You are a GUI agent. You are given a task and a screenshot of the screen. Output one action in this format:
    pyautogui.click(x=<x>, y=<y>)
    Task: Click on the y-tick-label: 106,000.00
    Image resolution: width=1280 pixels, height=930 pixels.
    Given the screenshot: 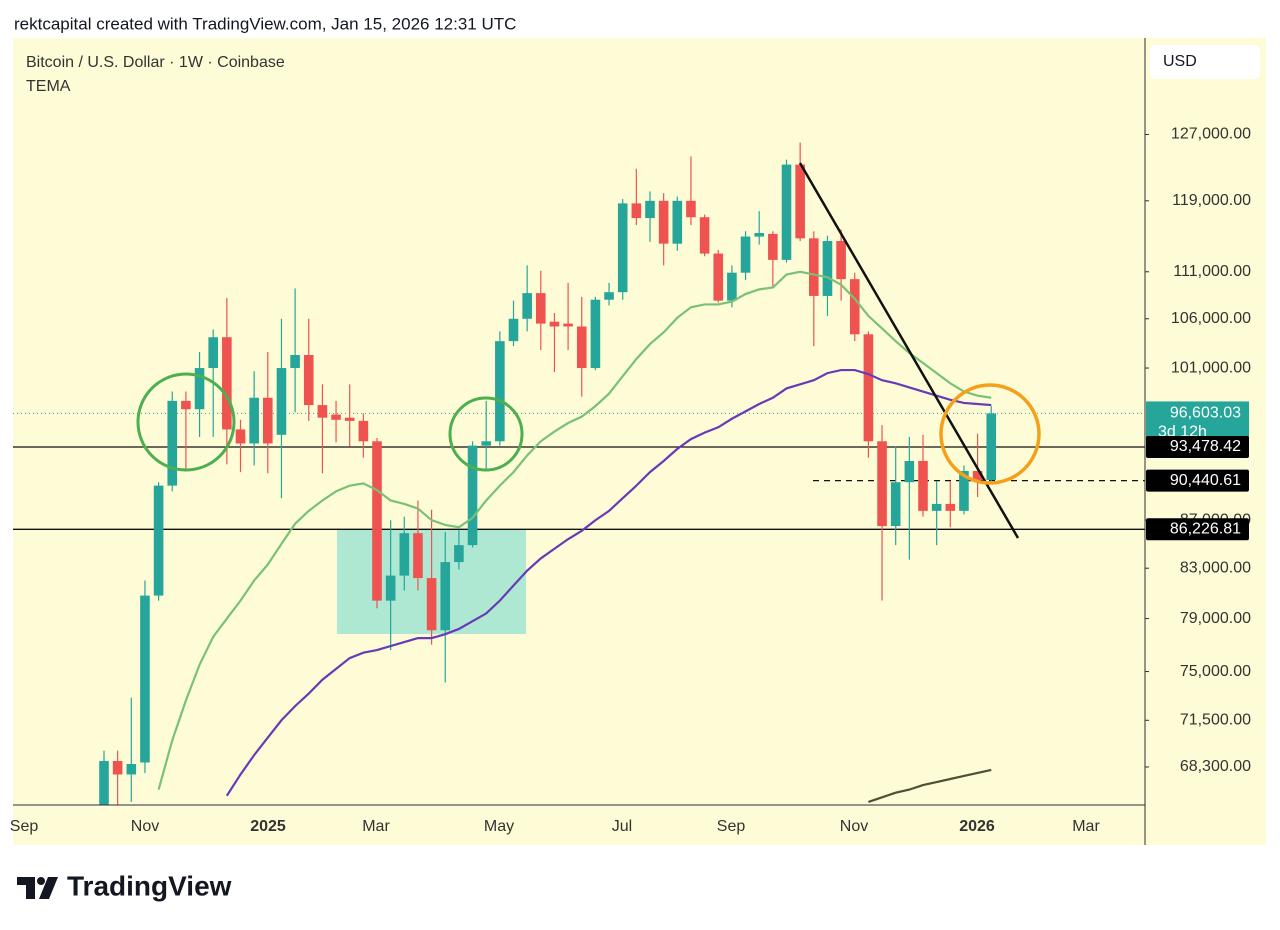 What is the action you would take?
    pyautogui.click(x=1211, y=318)
    